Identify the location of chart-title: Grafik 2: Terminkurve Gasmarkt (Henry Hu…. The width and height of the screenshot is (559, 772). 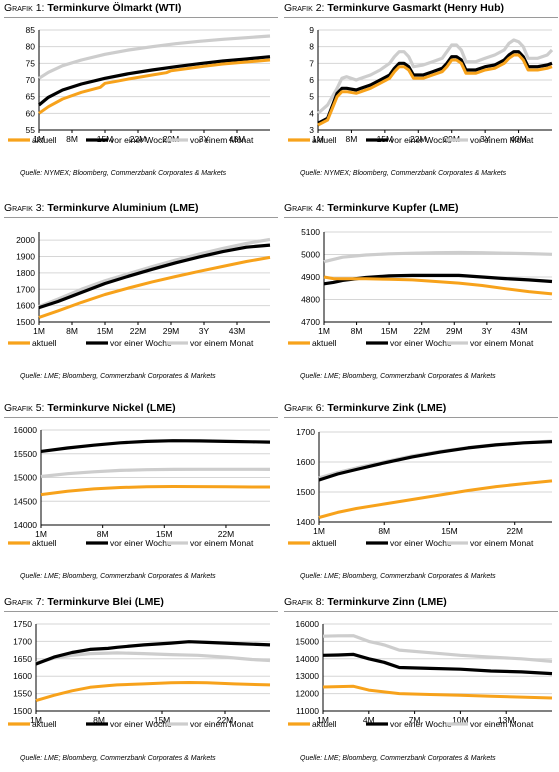
(394, 8).